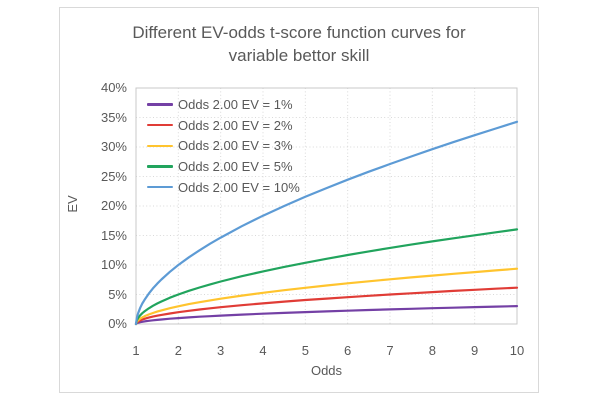  I want to click on x-tick-label-8: 8, so click(432, 350).